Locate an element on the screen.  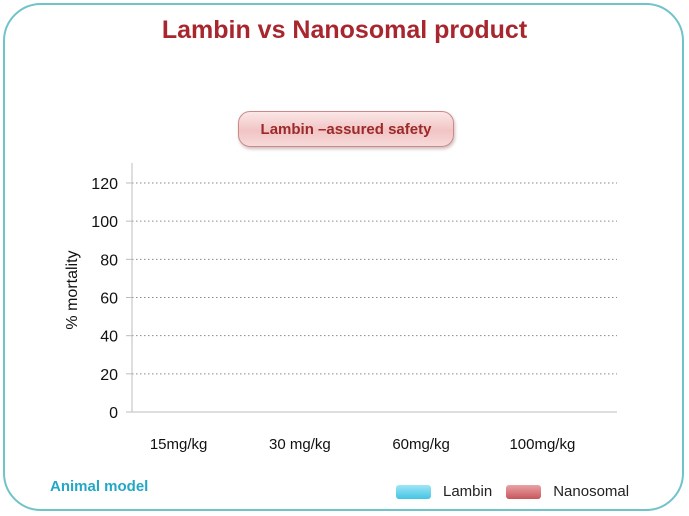
chart-title: Lambin vs Nanosomal product is located at coordinates (344, 30).